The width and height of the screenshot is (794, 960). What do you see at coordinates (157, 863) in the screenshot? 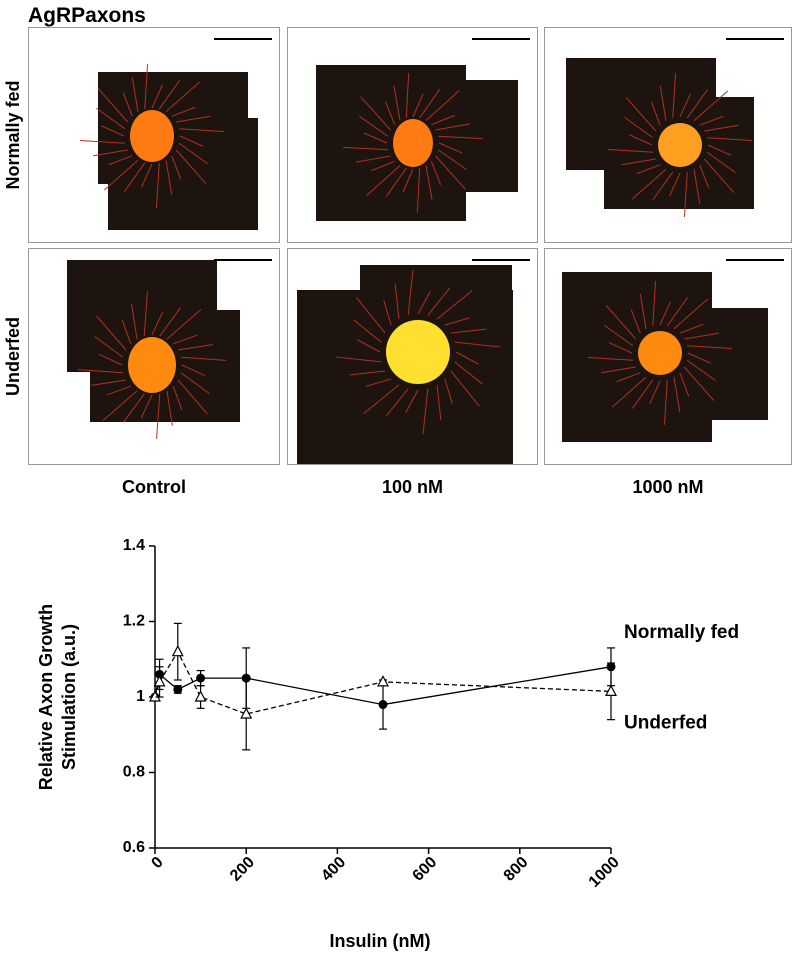
I see `x-tick-label: 0` at bounding box center [157, 863].